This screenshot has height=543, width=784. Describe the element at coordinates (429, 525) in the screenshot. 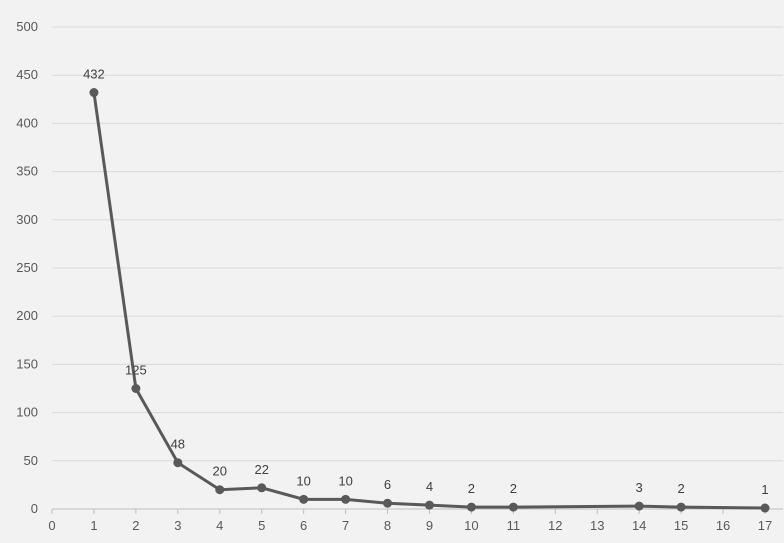

I see `x-tick-label: 9` at that location.